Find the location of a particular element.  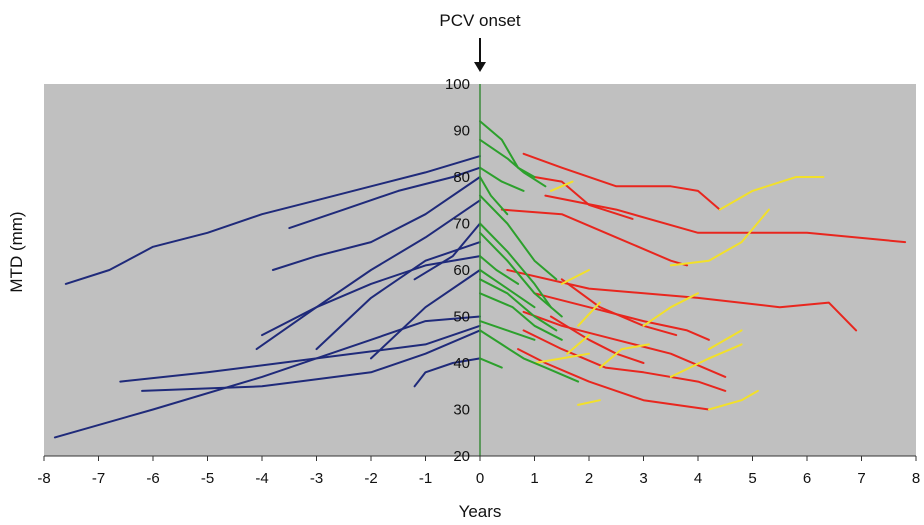

x-axis-ticks: -8 -7 -6 -5 -4 -3 -2 -1 0 1 2 3 4 5 6 7 8 is located at coordinates (478, 471).